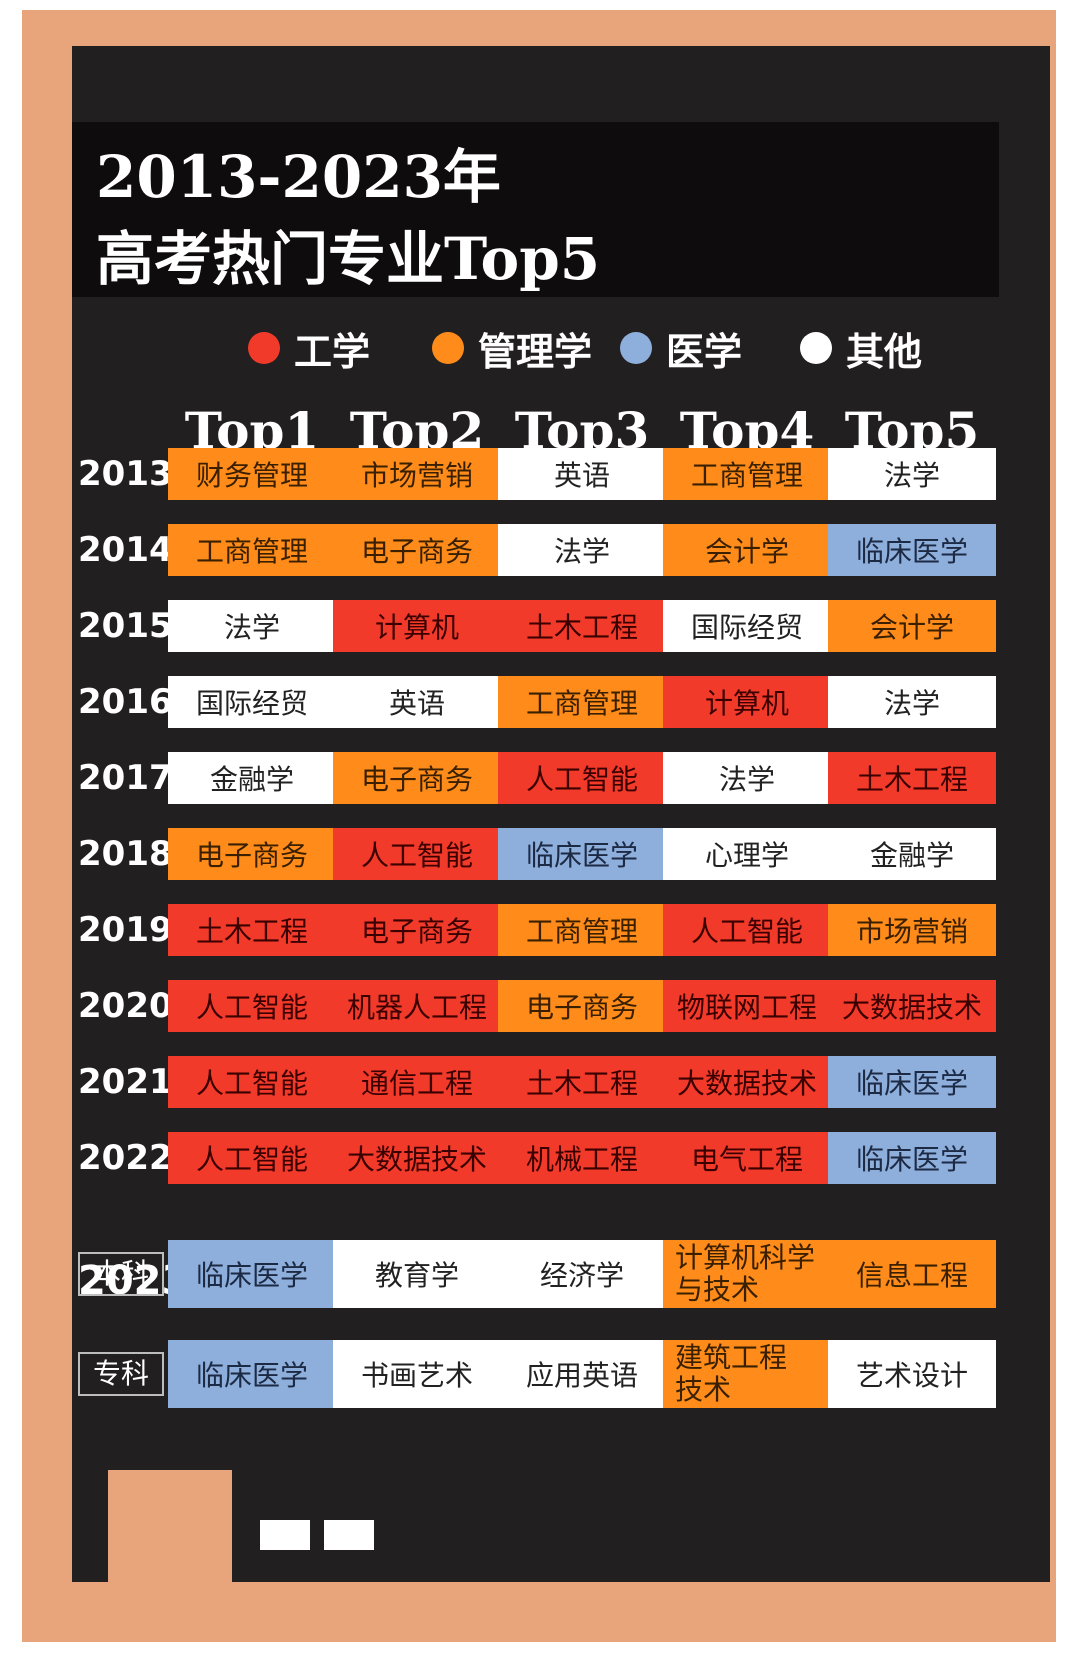 Image resolution: width=1080 pixels, height=1660 pixels. I want to click on major-cell: 建筑工程 技术, so click(747, 1374).